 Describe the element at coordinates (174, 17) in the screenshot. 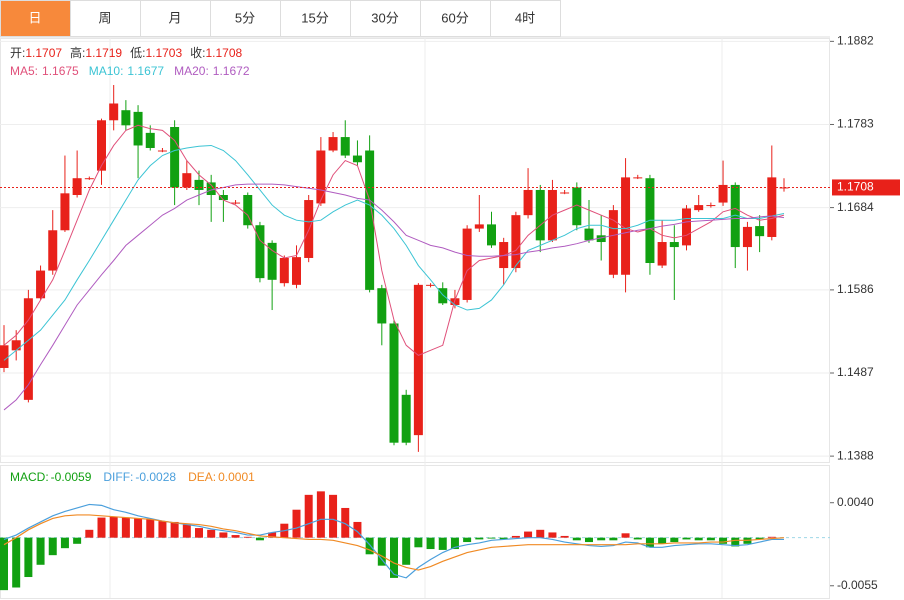

I see `tab-label: 月` at that location.